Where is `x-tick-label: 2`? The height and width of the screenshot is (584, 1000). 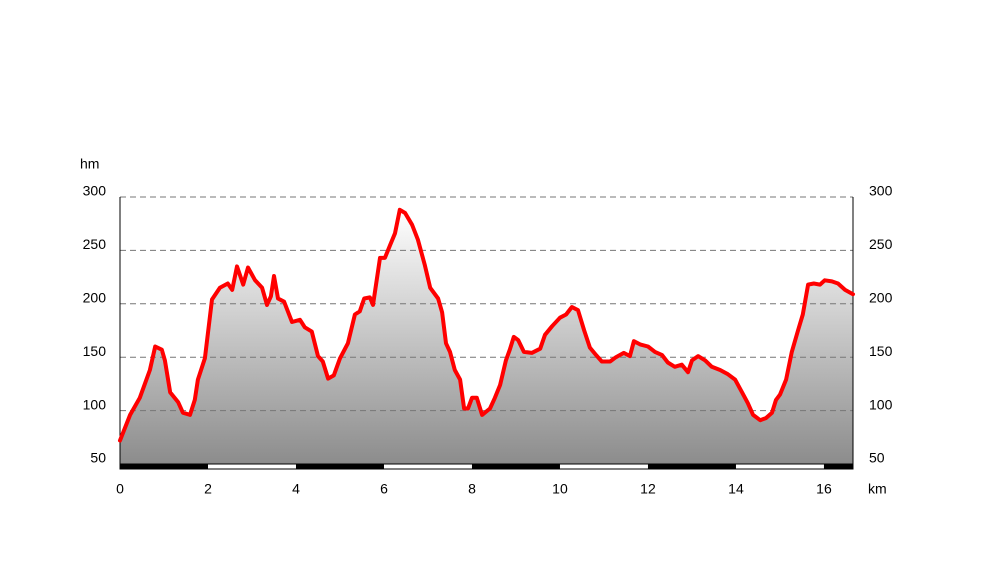 x-tick-label: 2 is located at coordinates (208, 489).